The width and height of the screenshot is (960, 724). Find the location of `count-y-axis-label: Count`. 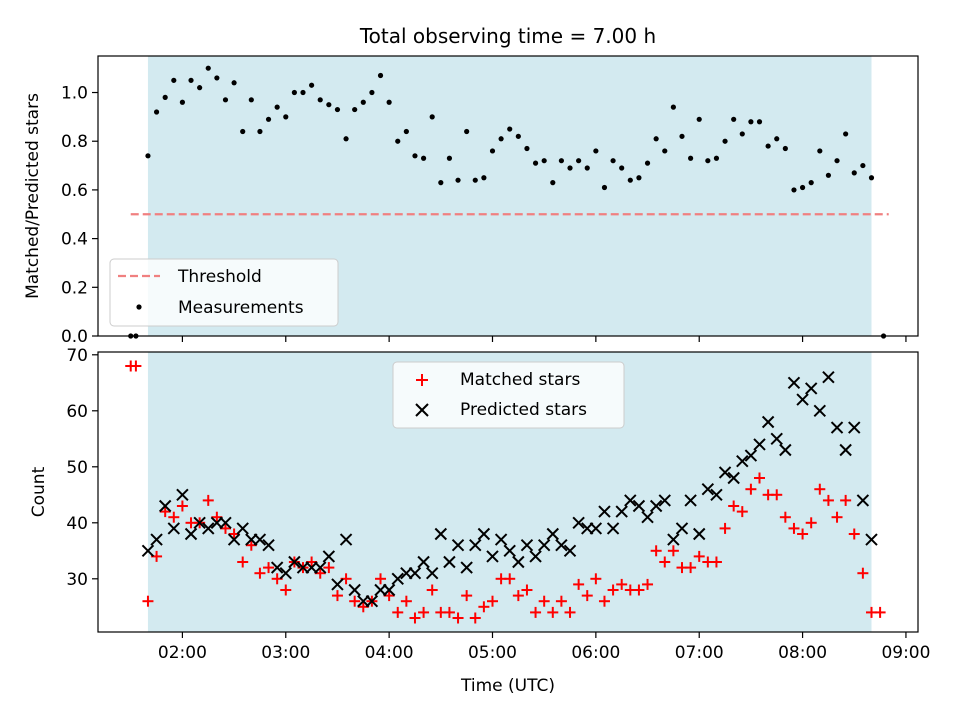

count-y-axis-label: Count is located at coordinates (39, 491).